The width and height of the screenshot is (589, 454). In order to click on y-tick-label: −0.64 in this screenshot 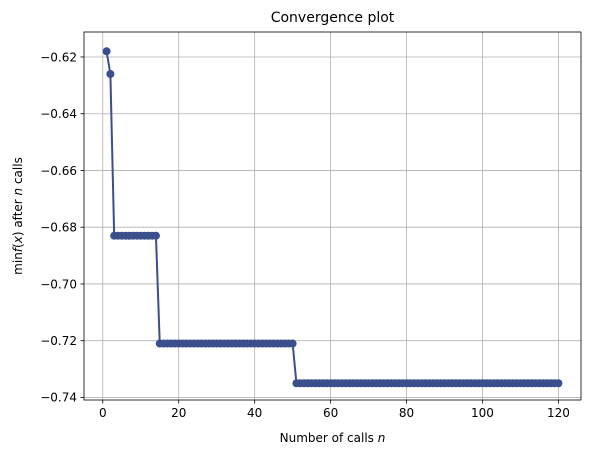, I will do `click(58, 114)`.